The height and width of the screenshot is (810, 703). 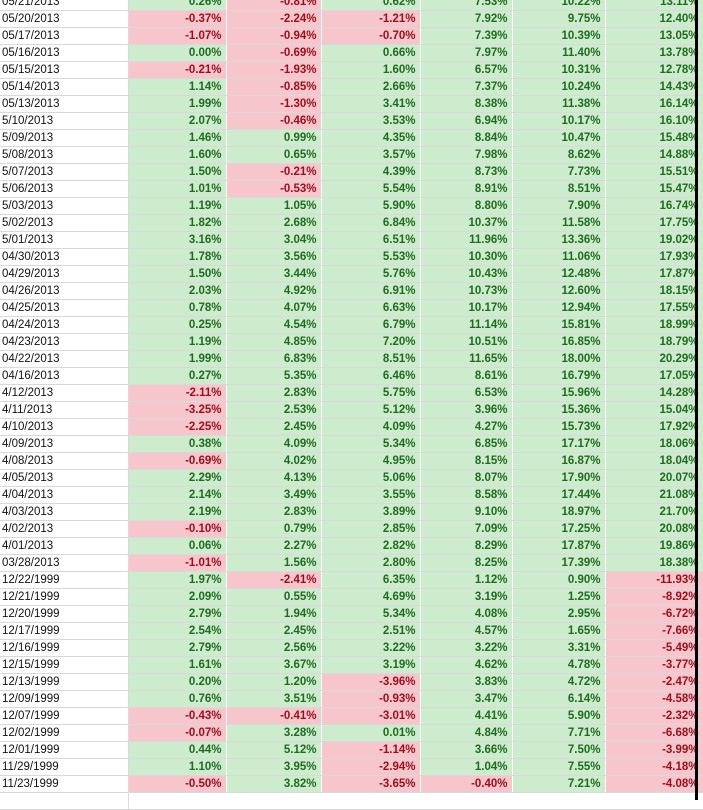 What do you see at coordinates (371, 563) in the screenshot?
I see `value-cell: 2.80%` at bounding box center [371, 563].